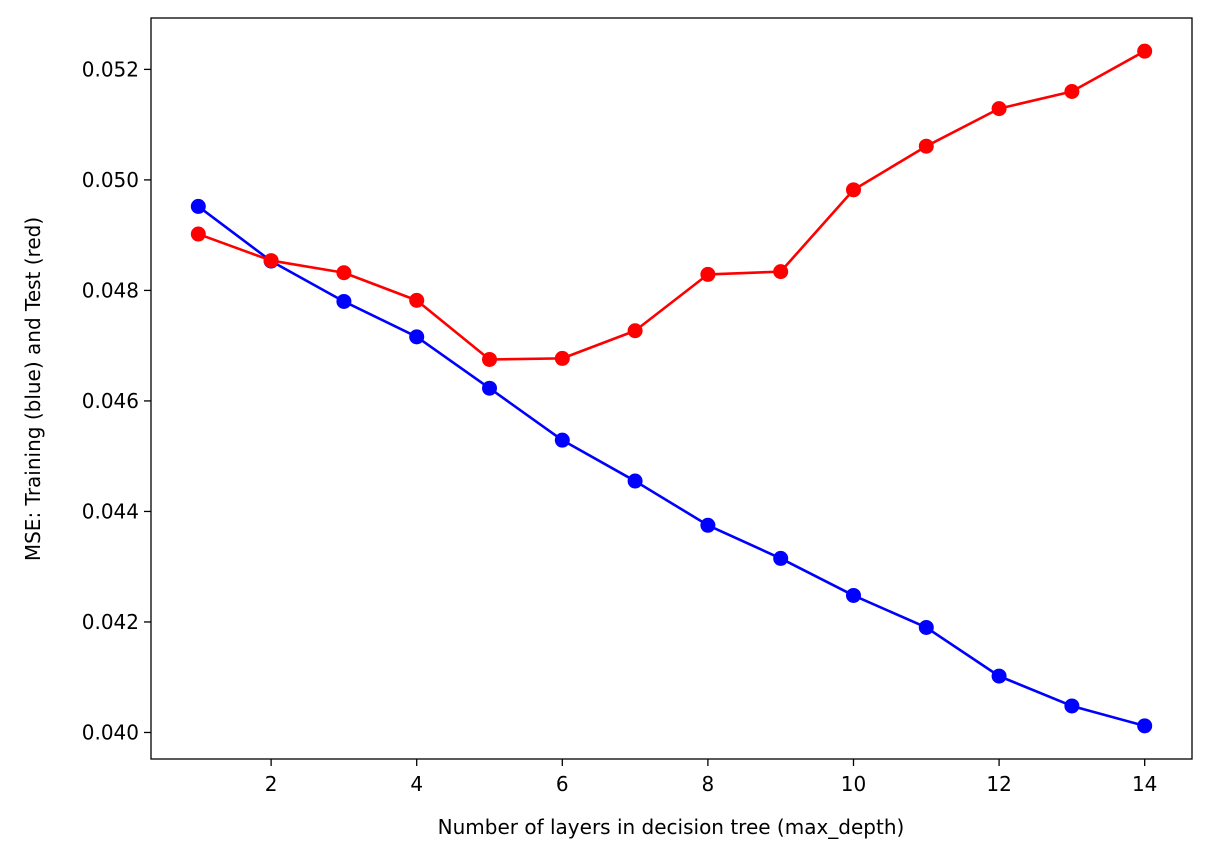 The width and height of the screenshot is (1211, 858). What do you see at coordinates (110, 290) in the screenshot?
I see `y-tick-label: 0.048` at bounding box center [110, 290].